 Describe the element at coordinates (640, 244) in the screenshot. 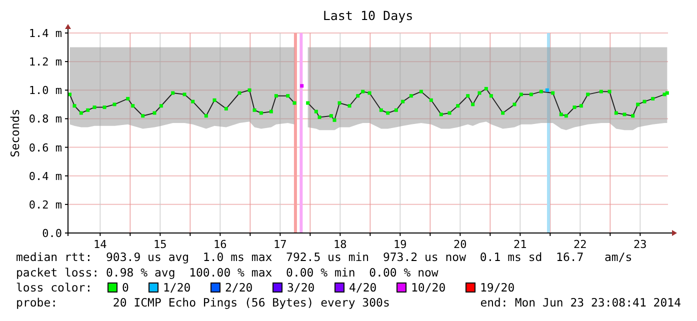

I see `x-tick-label: 23` at that location.